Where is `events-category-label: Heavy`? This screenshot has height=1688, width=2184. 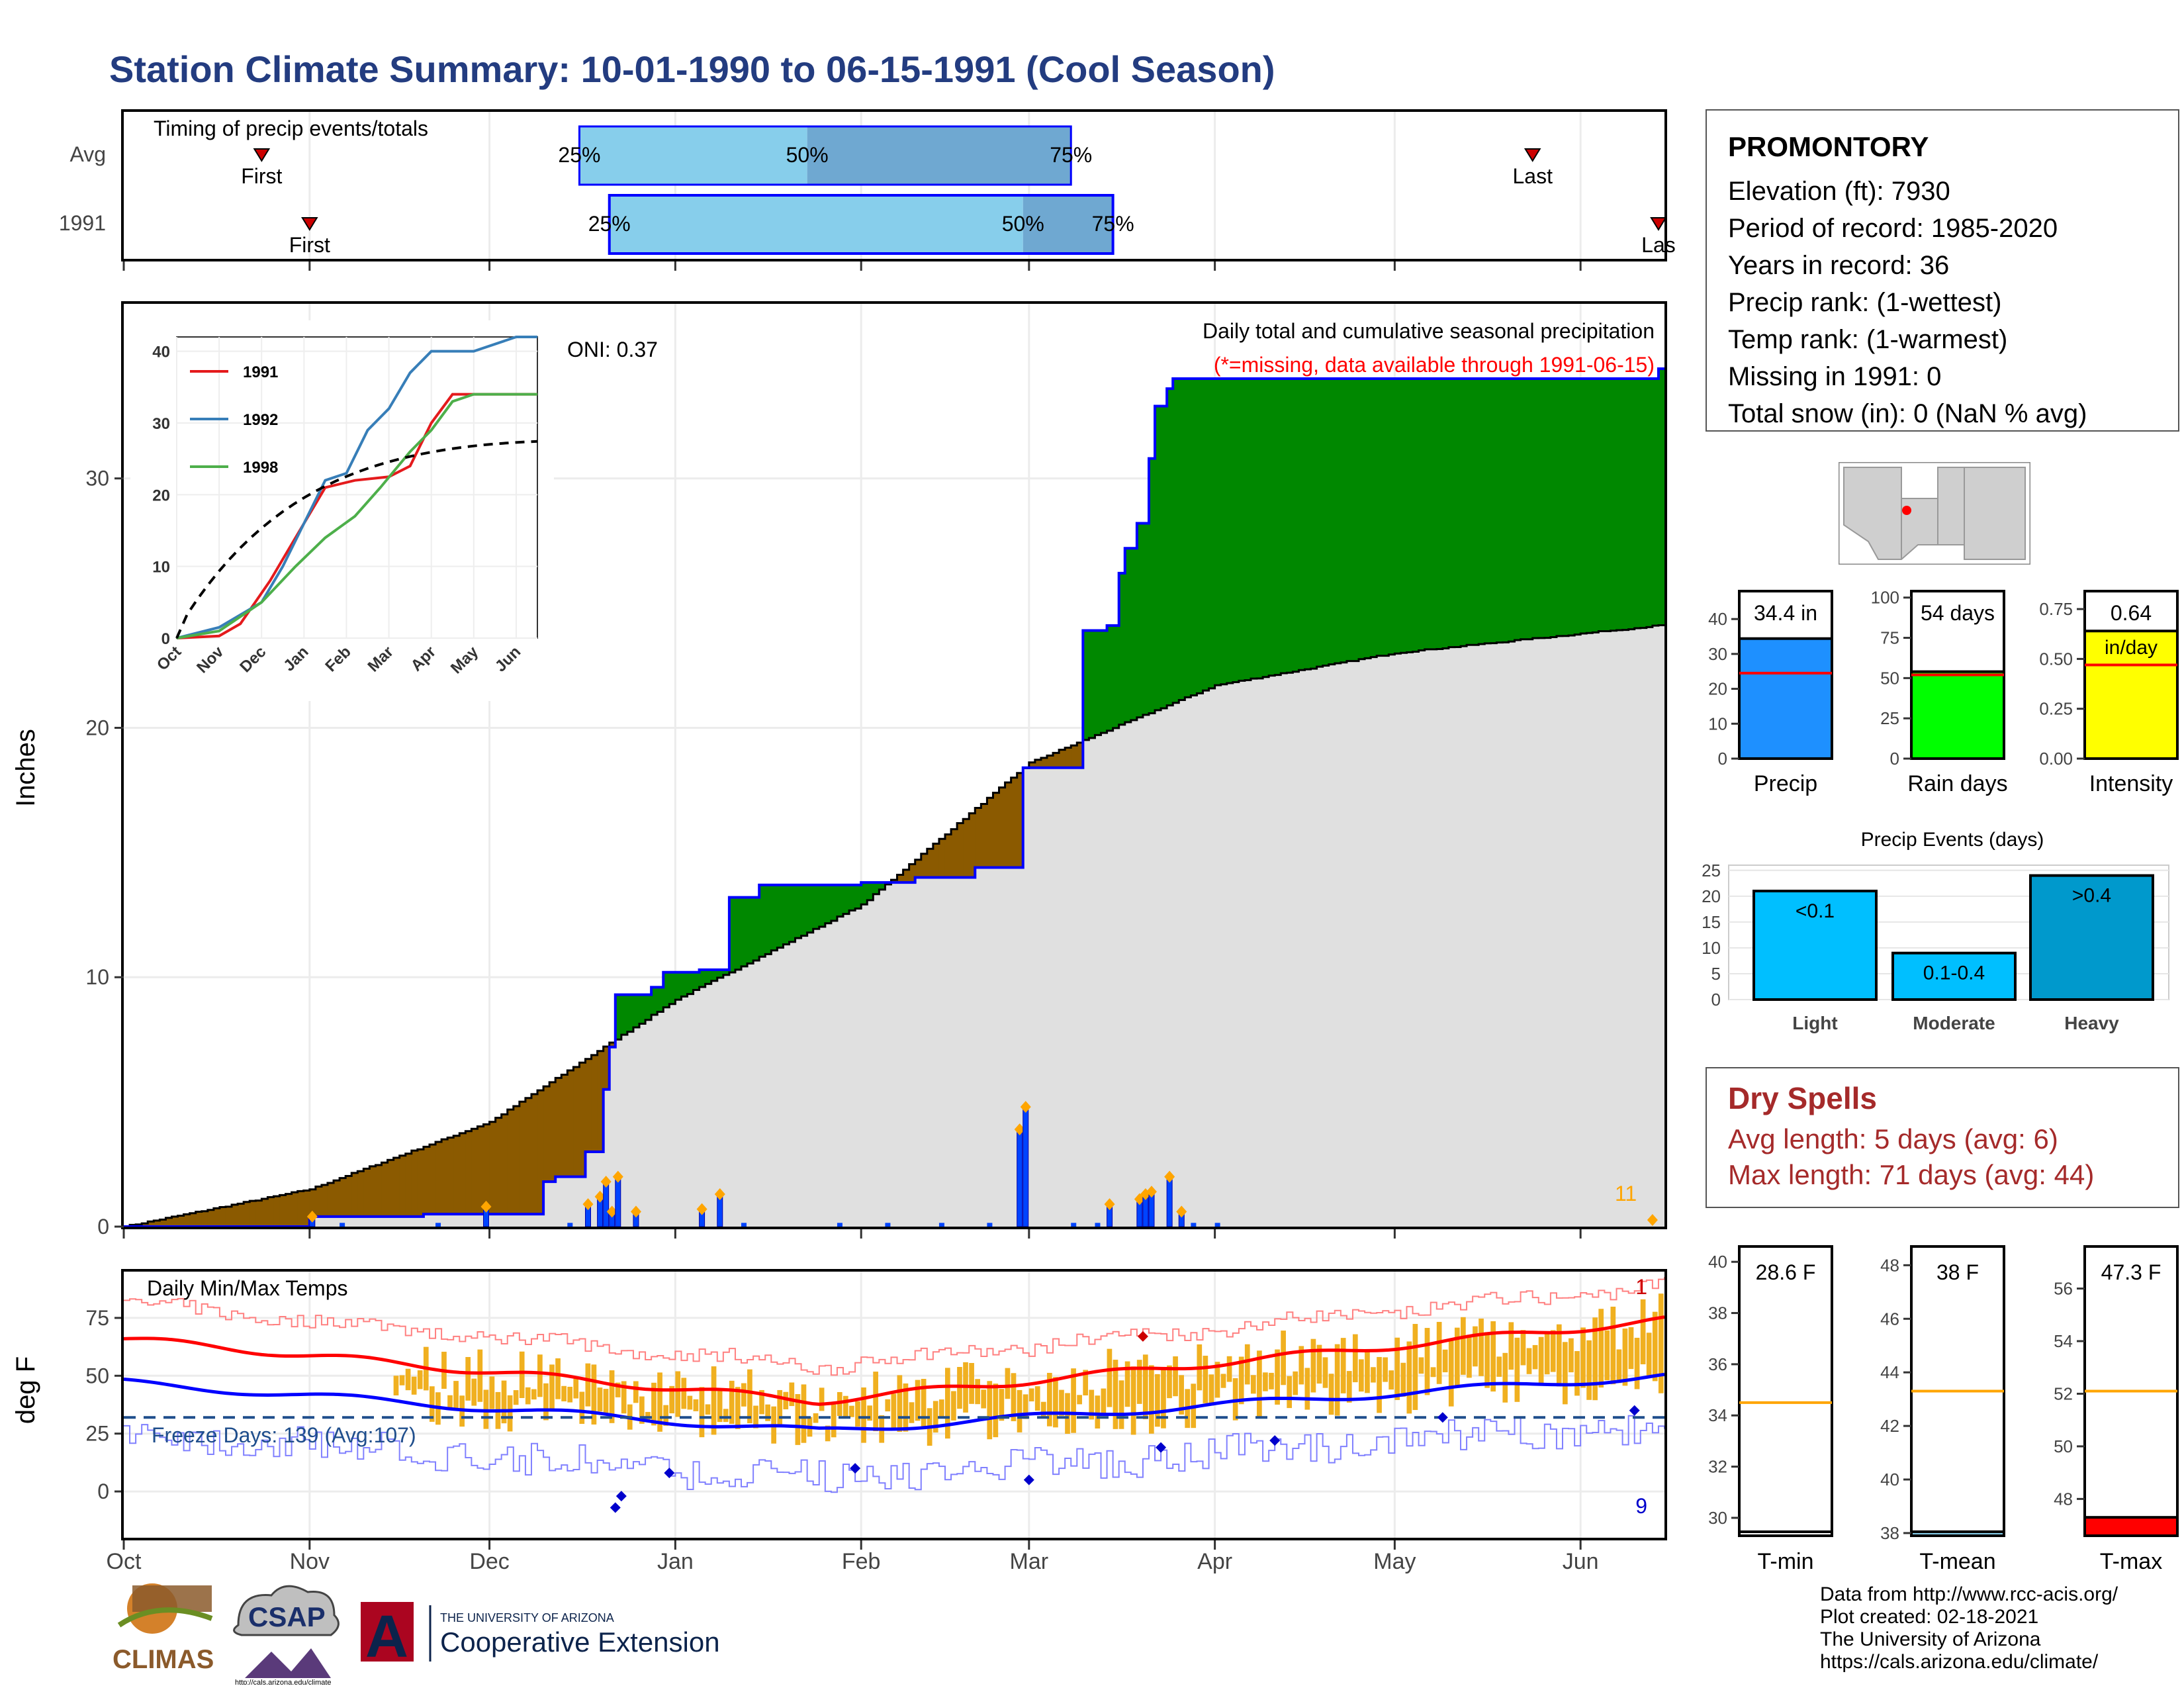 events-category-label: Heavy is located at coordinates (2091, 1023).